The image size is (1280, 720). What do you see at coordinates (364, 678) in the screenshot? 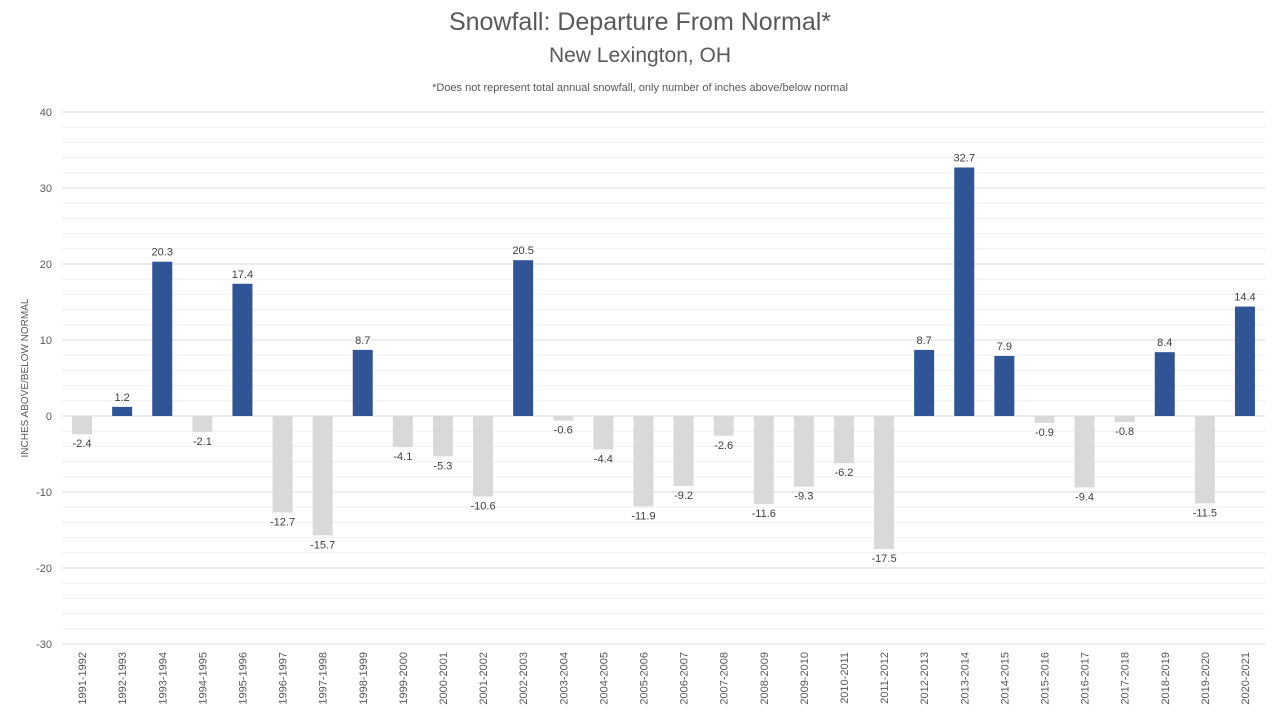
I see `x-tick-label: 1998-1999` at bounding box center [364, 678].